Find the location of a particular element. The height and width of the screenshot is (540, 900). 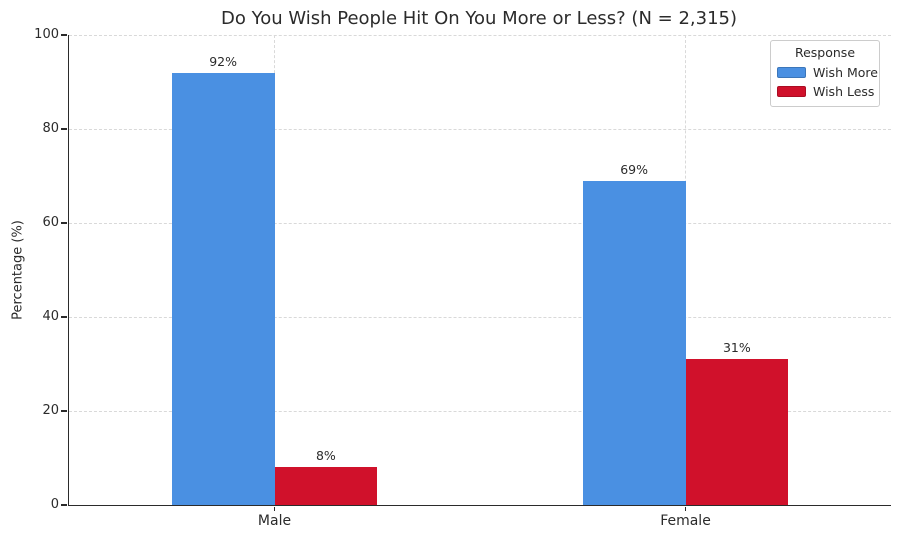

value-label-wish-more-male: 92% is located at coordinates (223, 61).